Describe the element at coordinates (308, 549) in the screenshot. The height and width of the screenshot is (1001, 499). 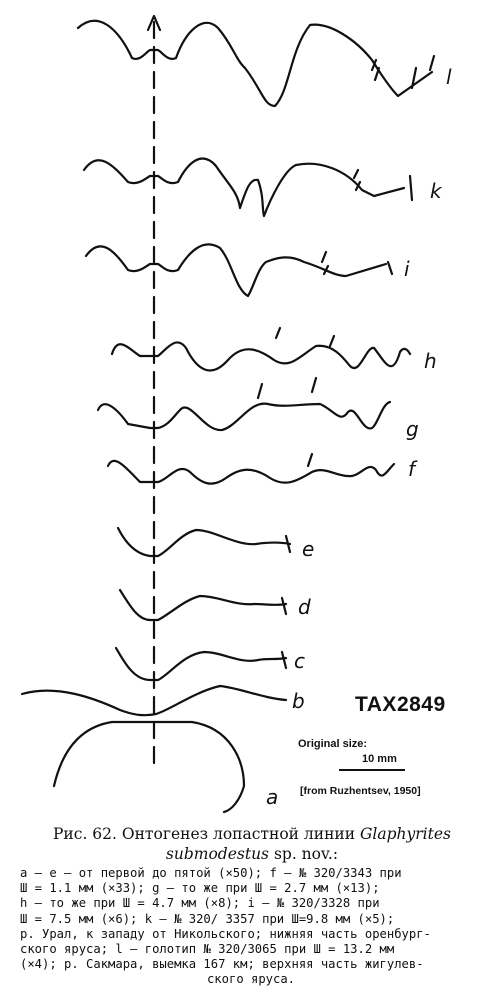
I see `stage-label-e: e` at that location.